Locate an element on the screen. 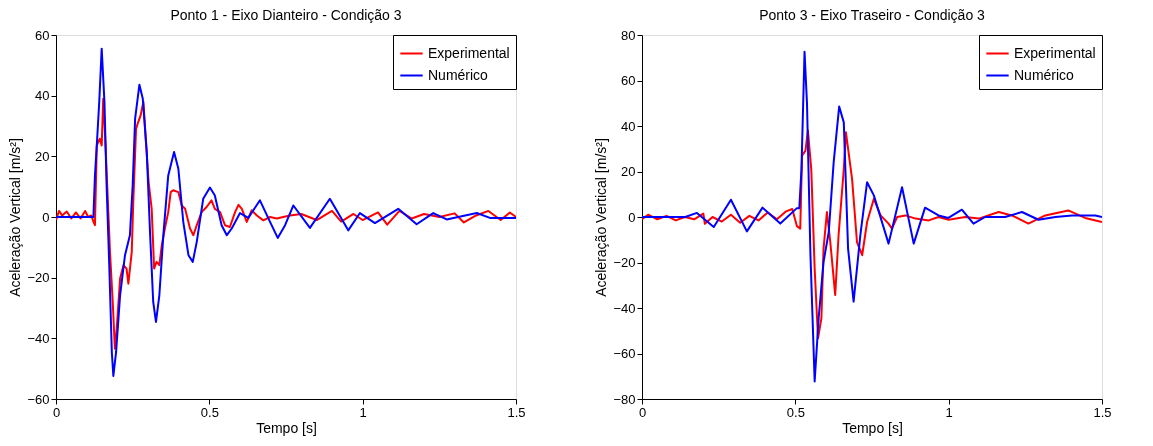  y-tick-label: −80 is located at coordinates (624, 399).